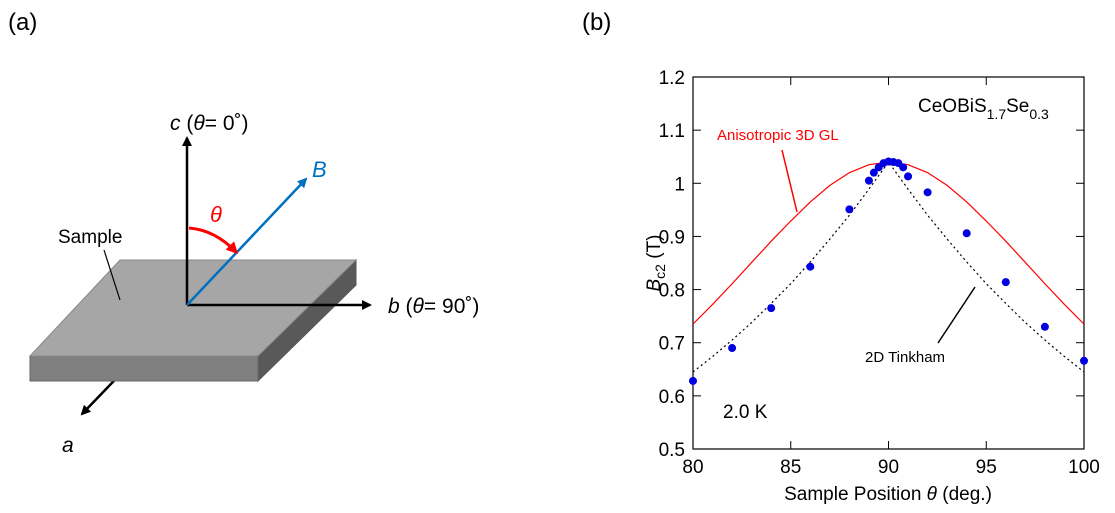 The height and width of the screenshot is (513, 1115). Describe the element at coordinates (654, 285) in the screenshot. I see `label-part: B` at that location.